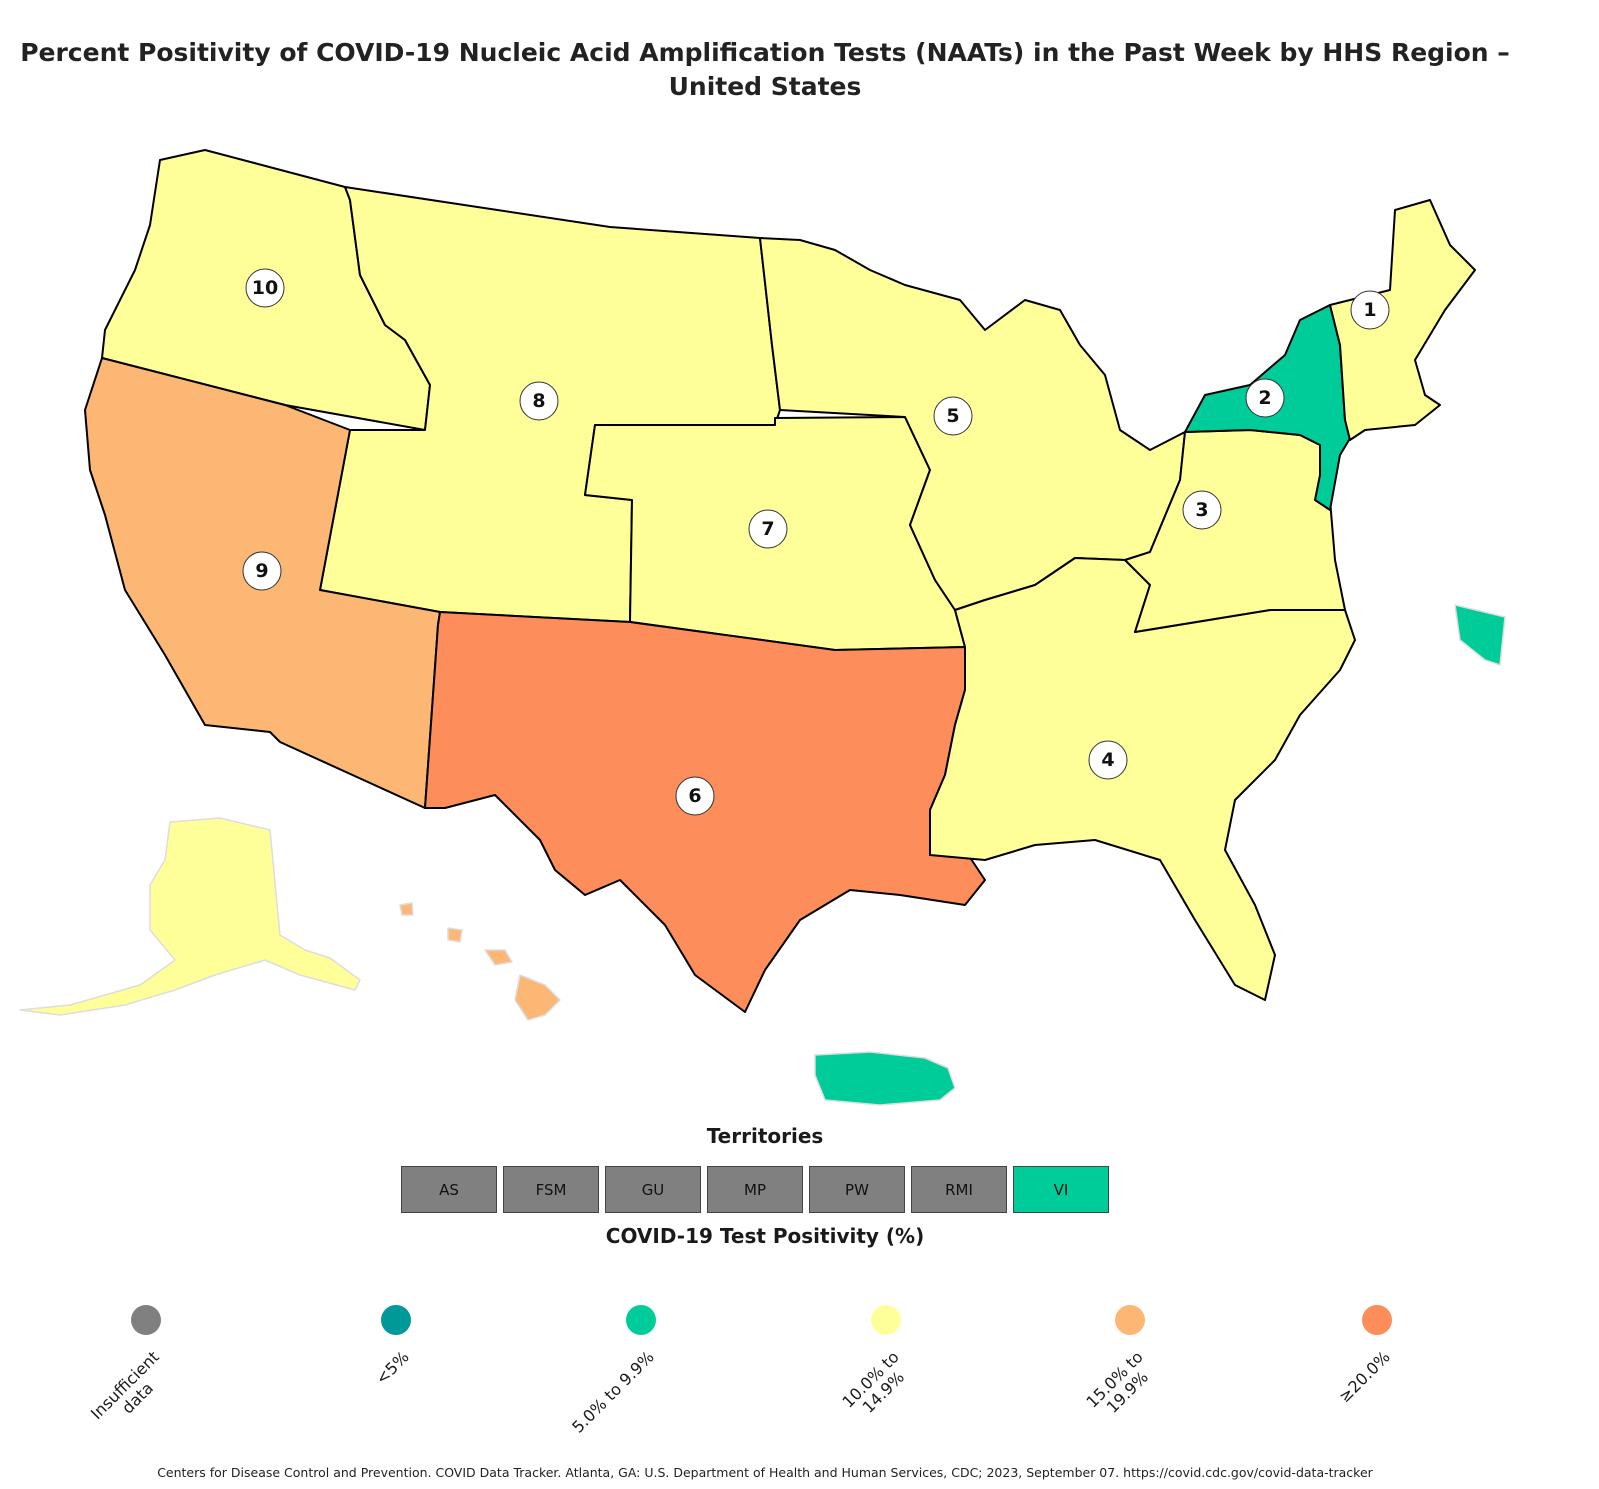  What do you see at coordinates (885, 1078) in the screenshot?
I see `puerto-rico-shape` at bounding box center [885, 1078].